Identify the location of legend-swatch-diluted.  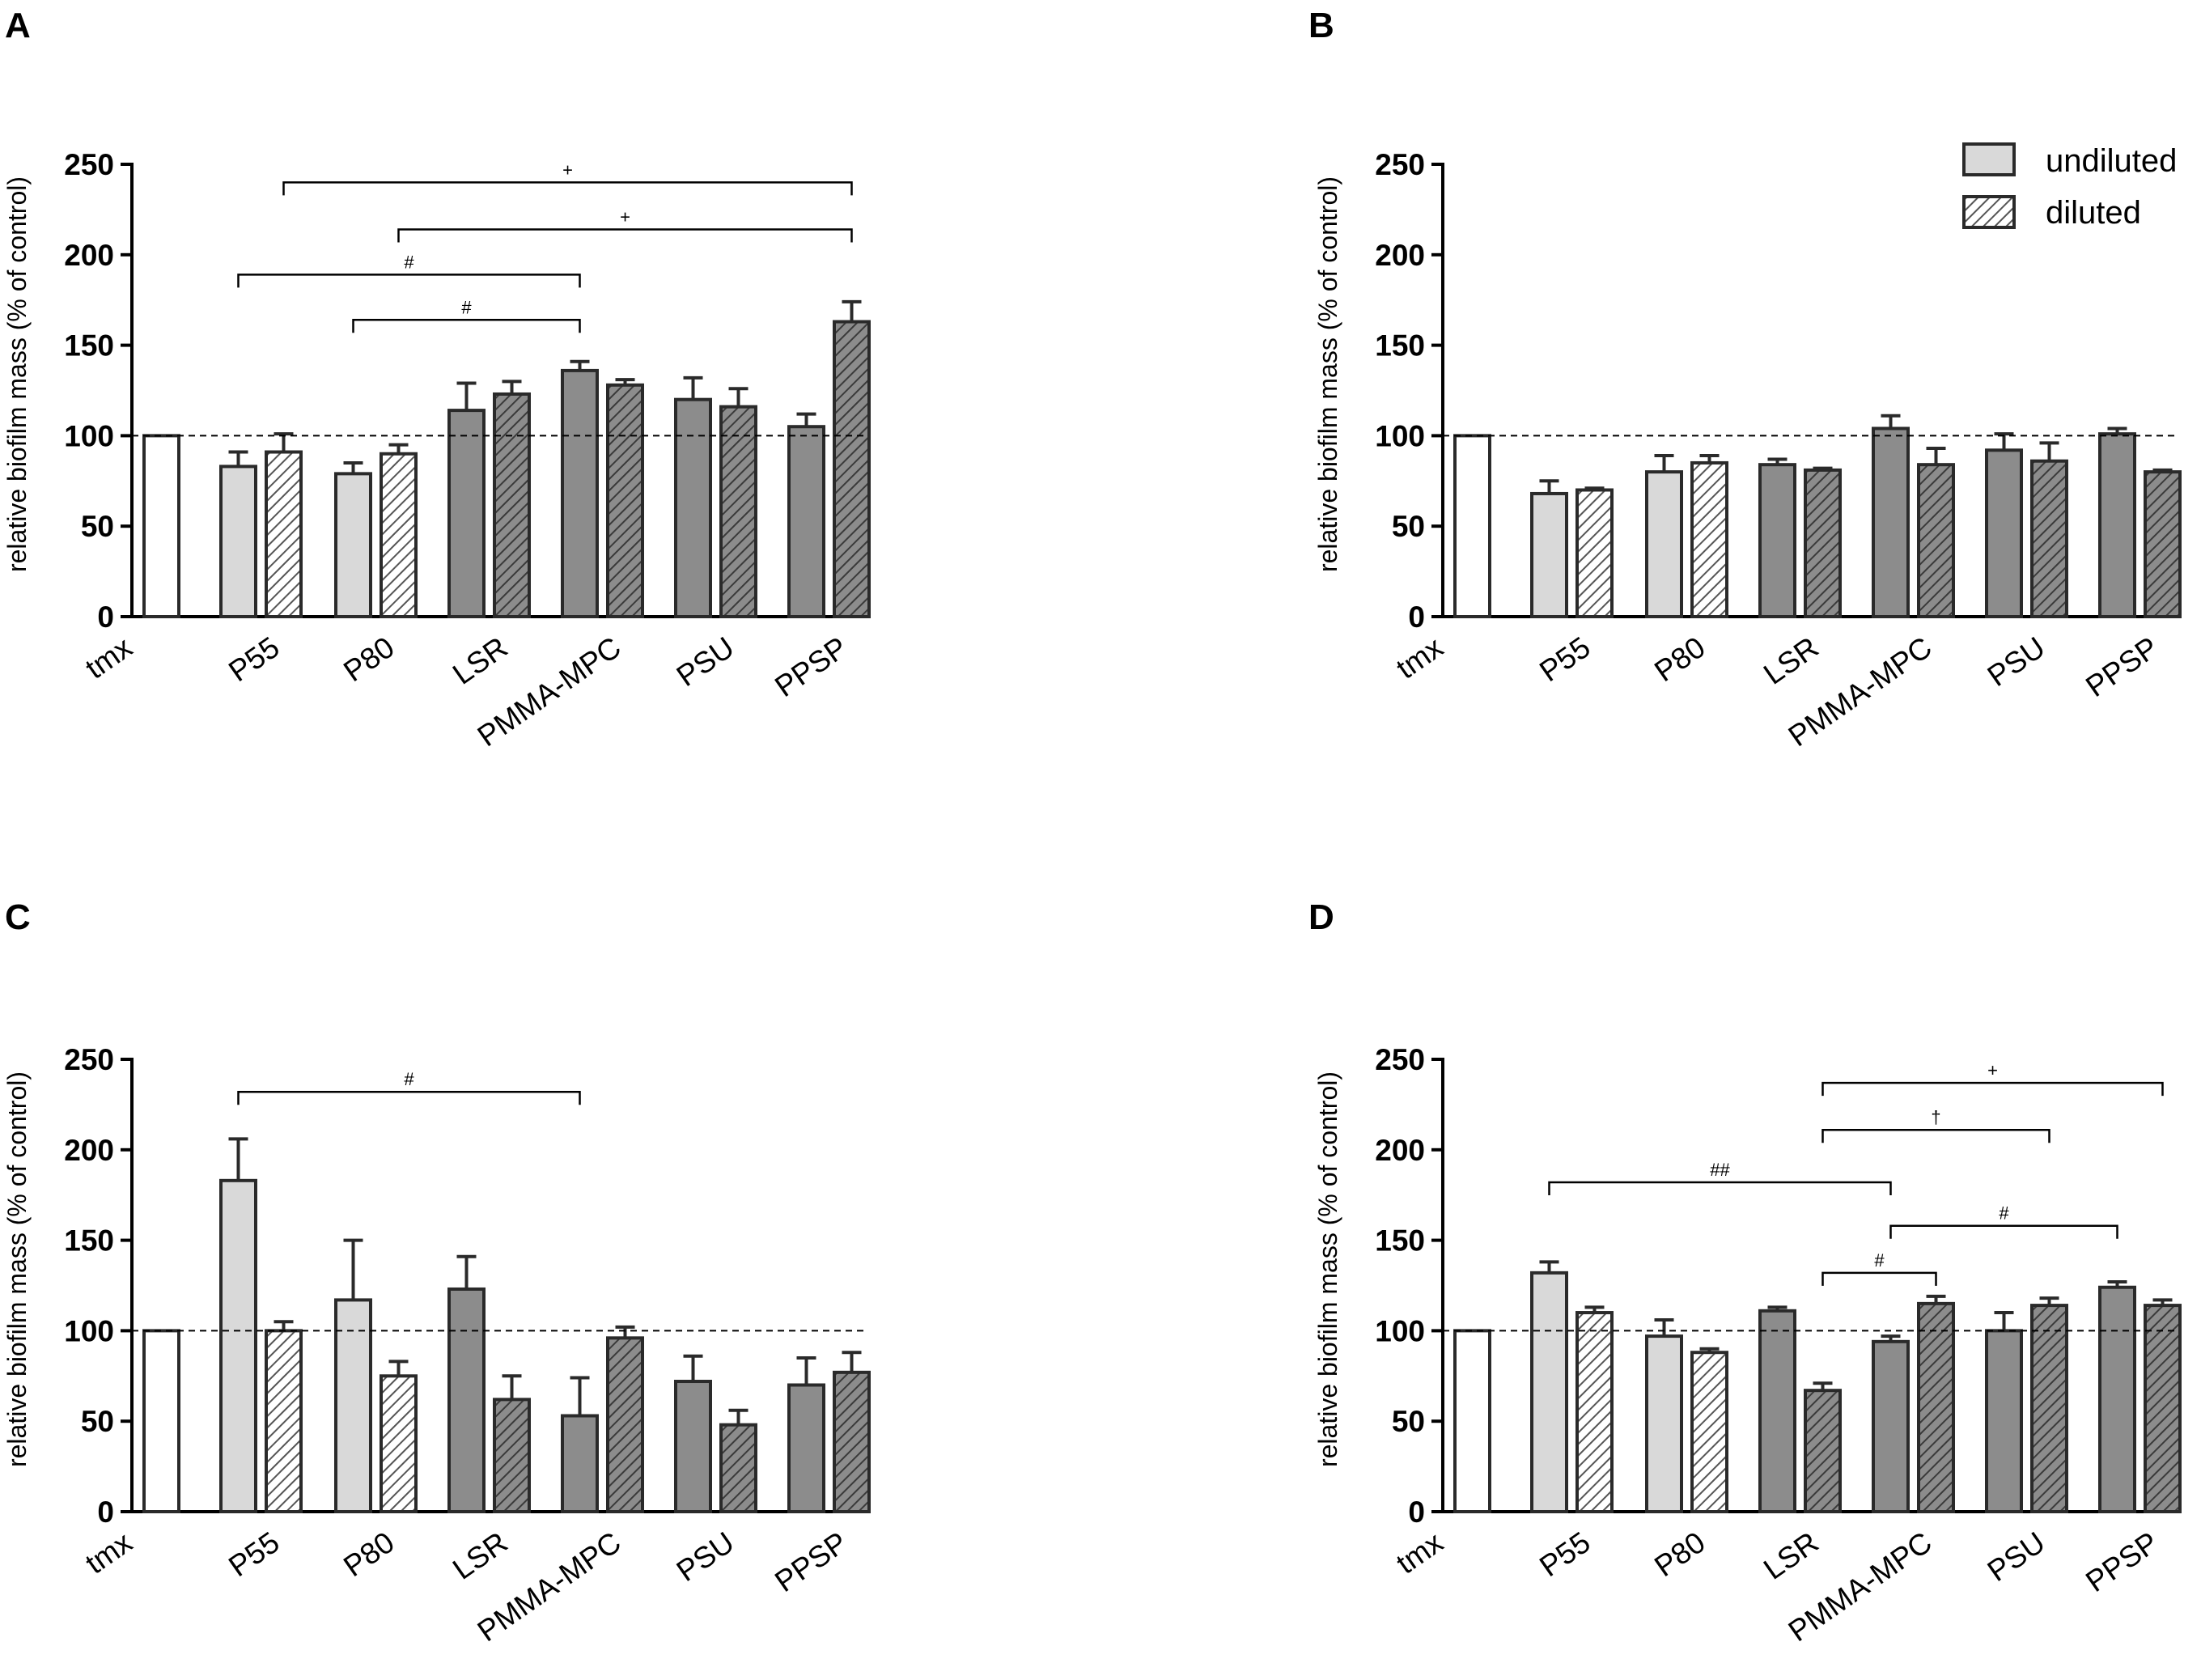
(1989, 212).